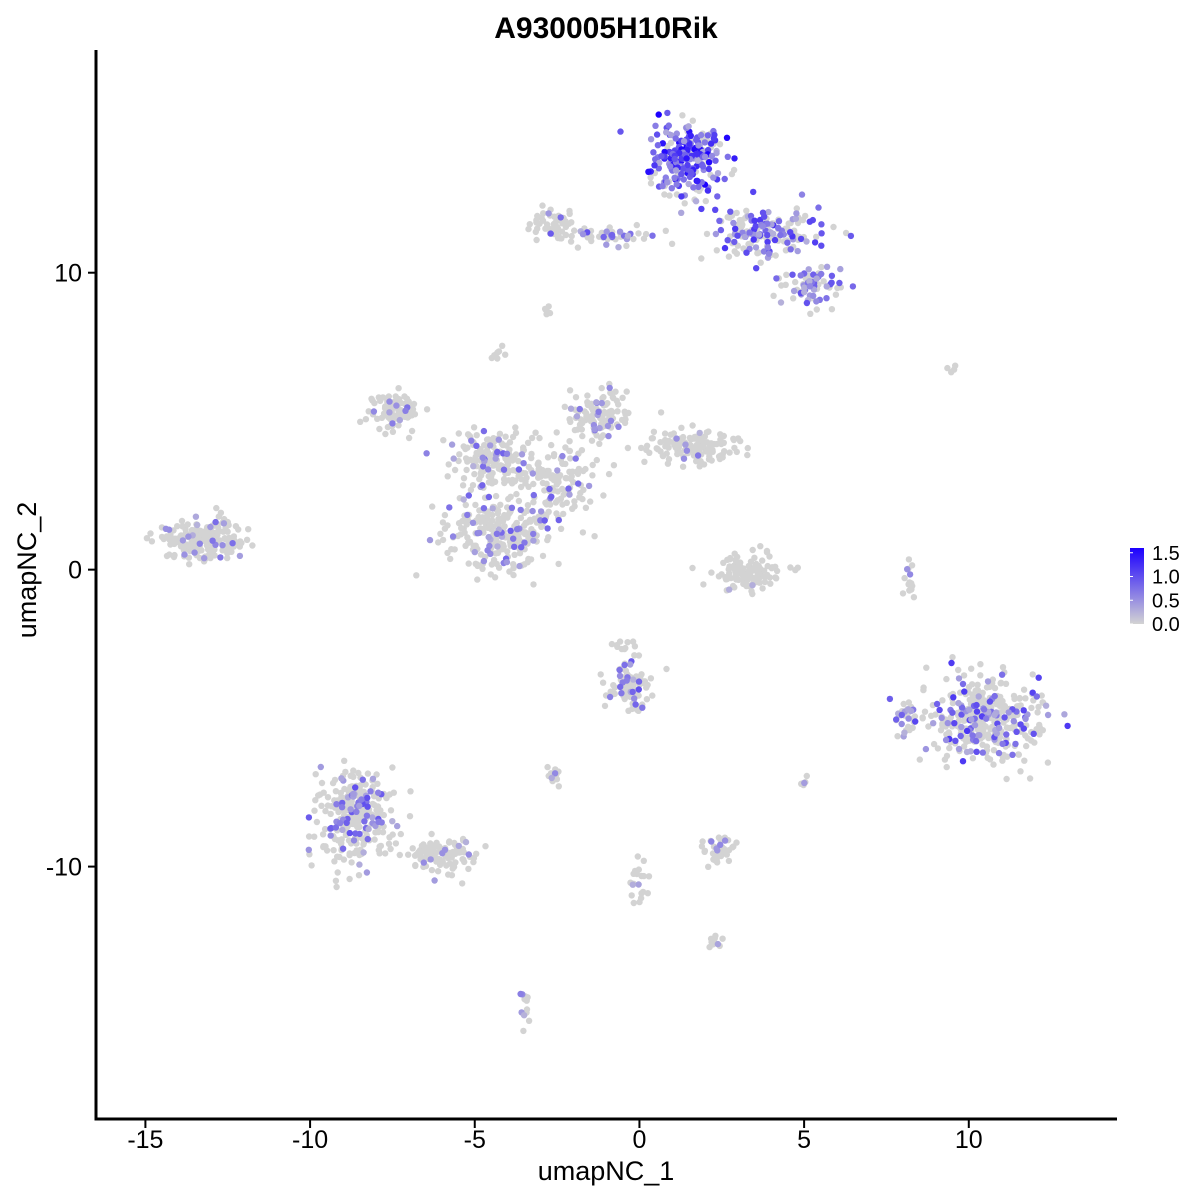 The width and height of the screenshot is (1200, 1200). What do you see at coordinates (639, 1140) in the screenshot?
I see `x-tick-label: 0` at bounding box center [639, 1140].